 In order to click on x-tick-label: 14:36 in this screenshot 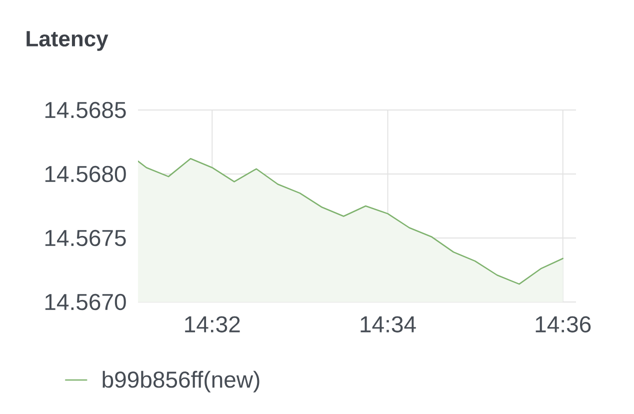, I will do `click(563, 324)`.